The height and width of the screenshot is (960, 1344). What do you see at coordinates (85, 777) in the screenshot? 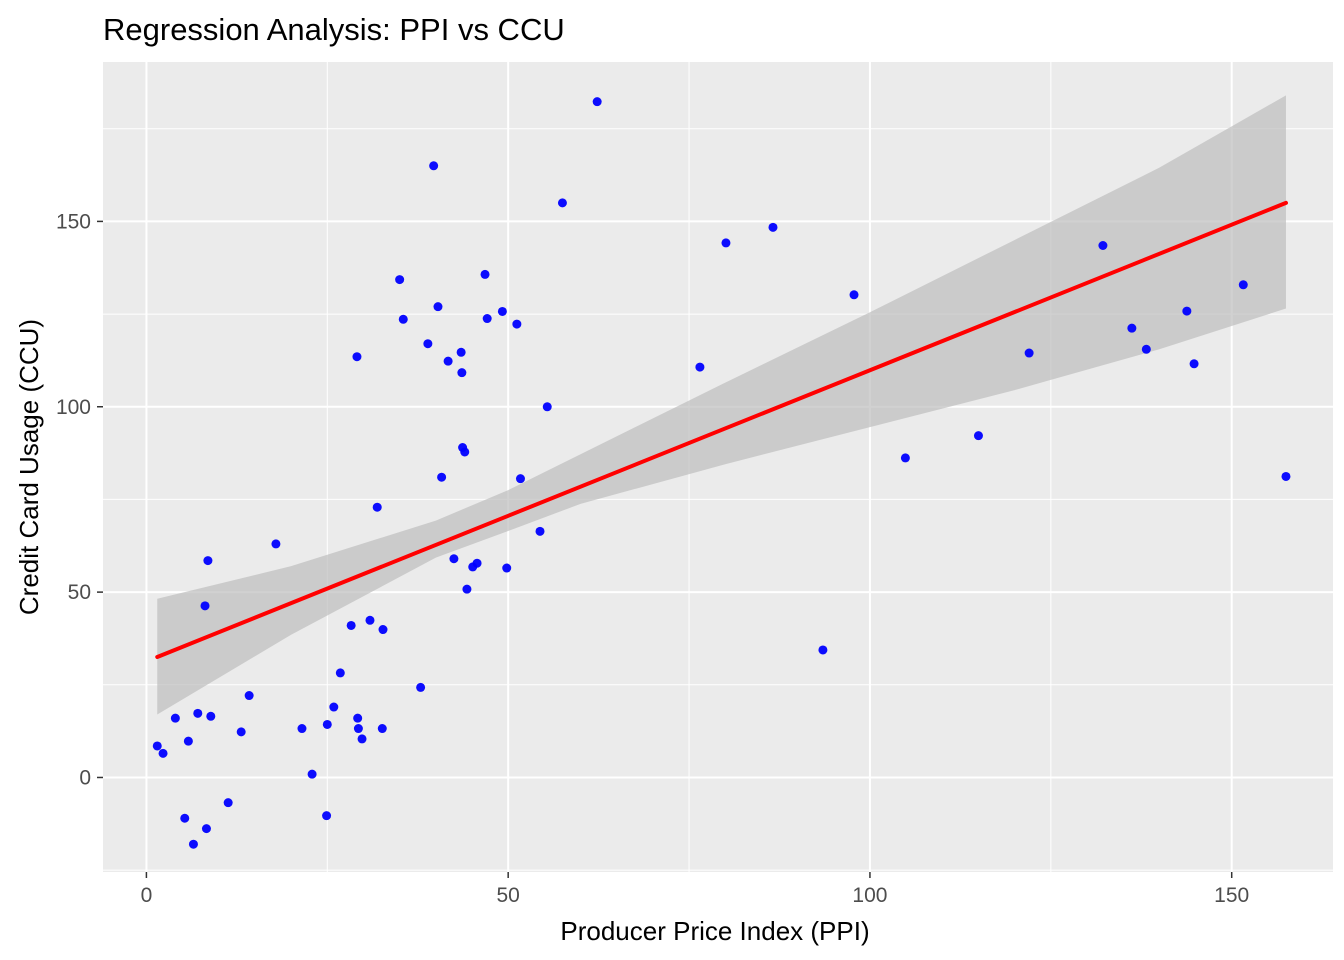
I see `y-tick-label: 0` at bounding box center [85, 777].